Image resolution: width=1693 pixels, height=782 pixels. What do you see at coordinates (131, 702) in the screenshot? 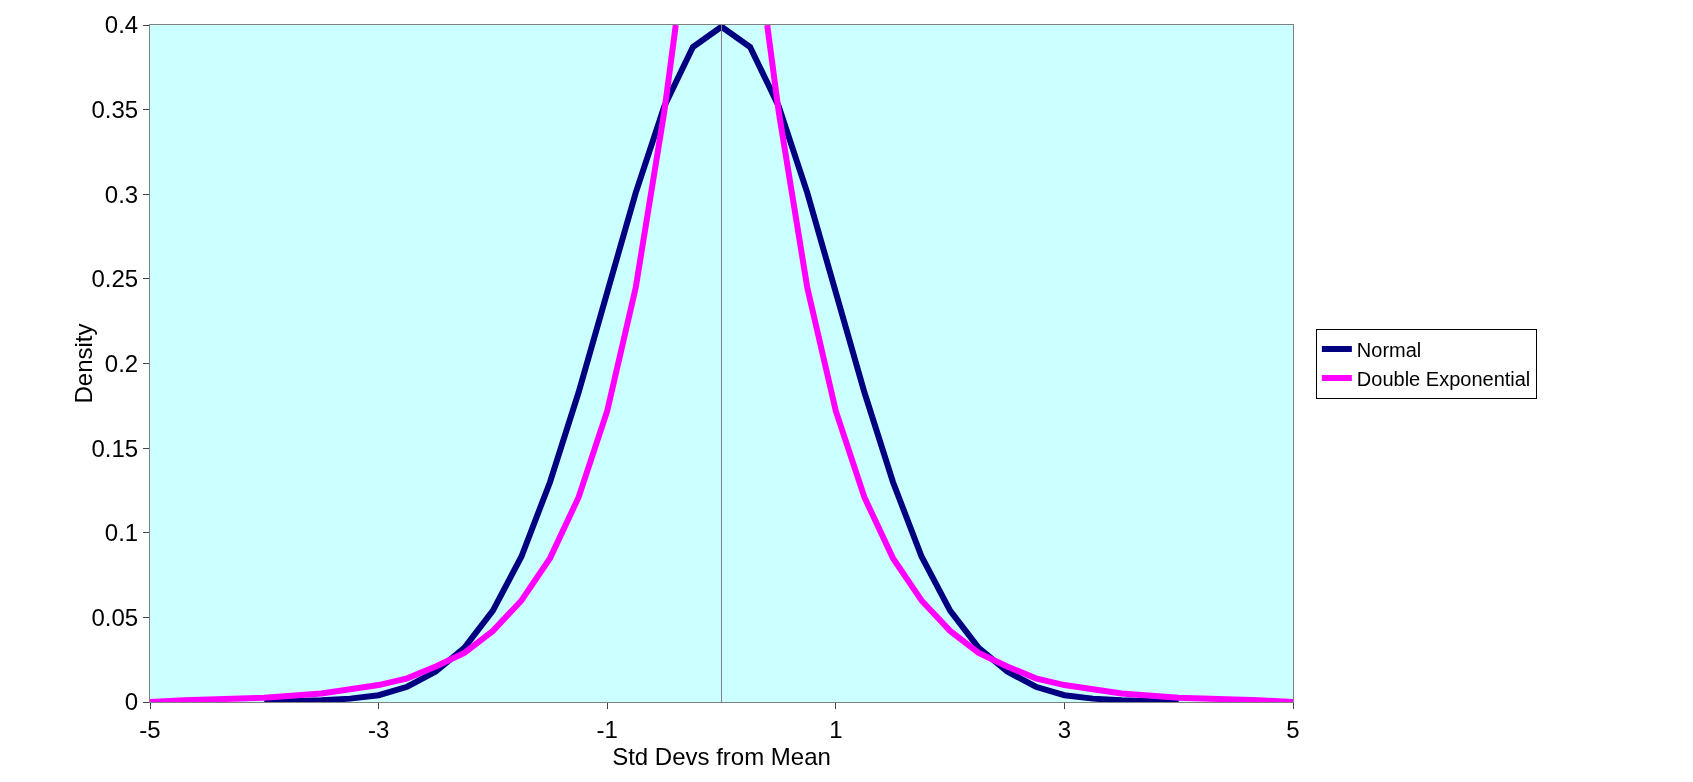
I see `y-tick-label: 0` at bounding box center [131, 702].